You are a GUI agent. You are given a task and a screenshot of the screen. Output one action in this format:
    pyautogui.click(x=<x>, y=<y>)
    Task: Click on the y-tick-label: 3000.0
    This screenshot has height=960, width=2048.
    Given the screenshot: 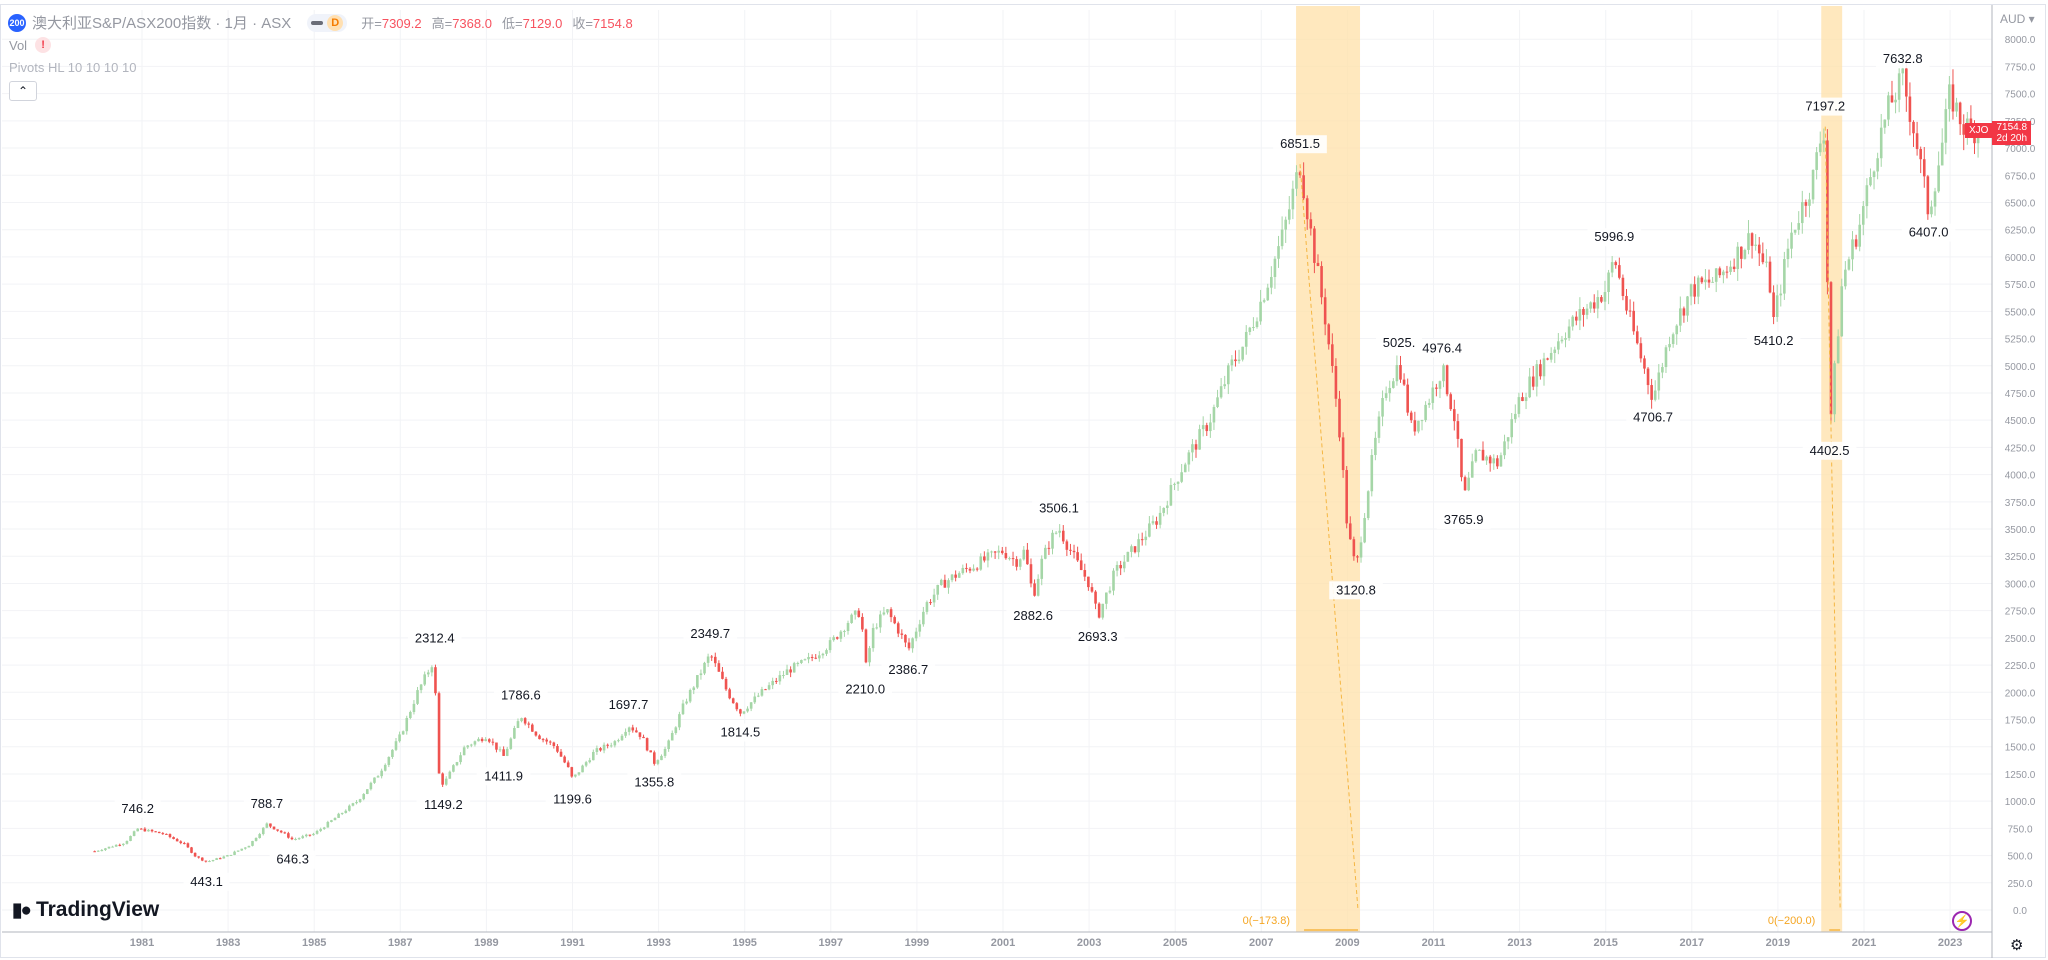 What is the action you would take?
    pyautogui.click(x=2020, y=584)
    